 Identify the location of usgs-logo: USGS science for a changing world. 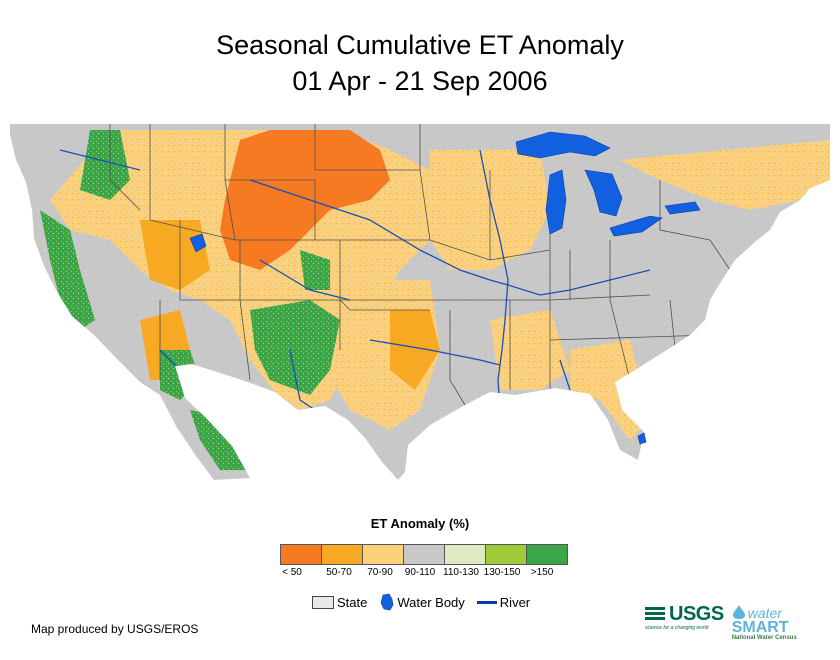
(684, 617).